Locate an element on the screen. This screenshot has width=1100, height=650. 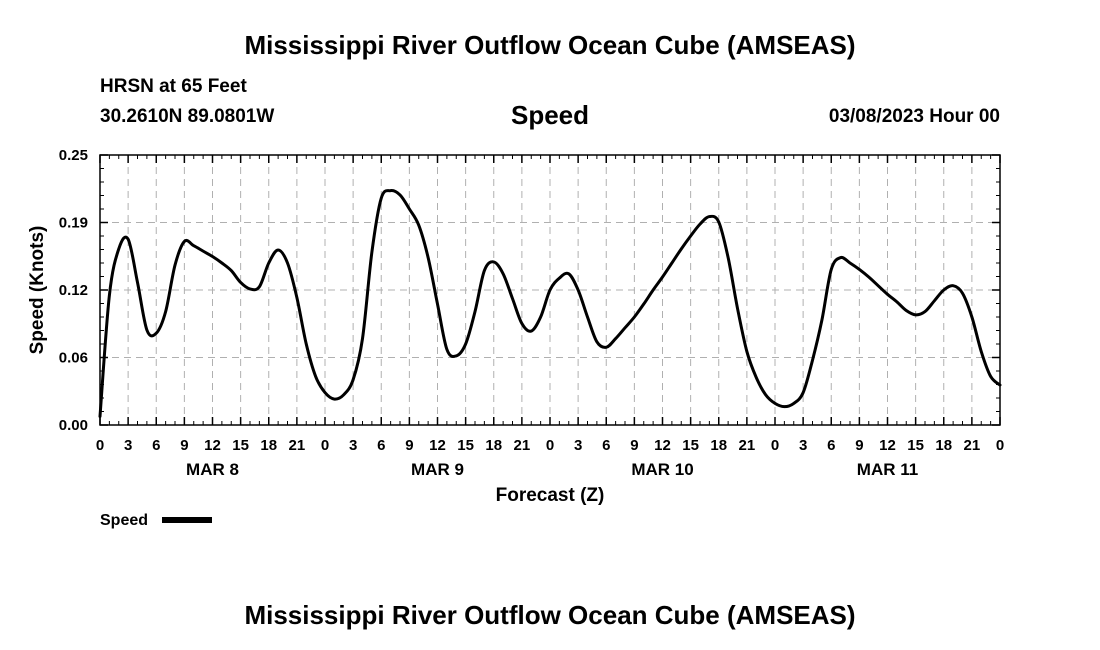
day-label: MAR 10 is located at coordinates (662, 469).